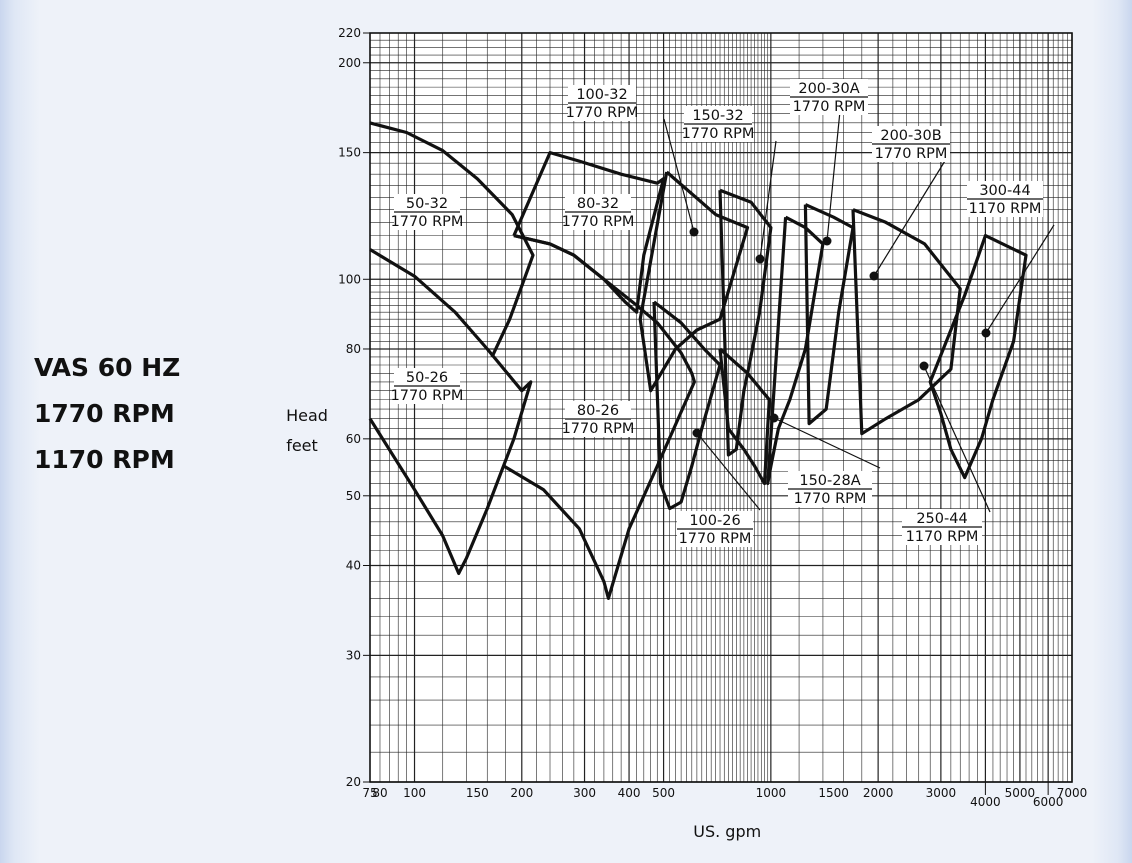  Describe the element at coordinates (302, 445) in the screenshot. I see `y-axis-label-line2: feet` at that location.